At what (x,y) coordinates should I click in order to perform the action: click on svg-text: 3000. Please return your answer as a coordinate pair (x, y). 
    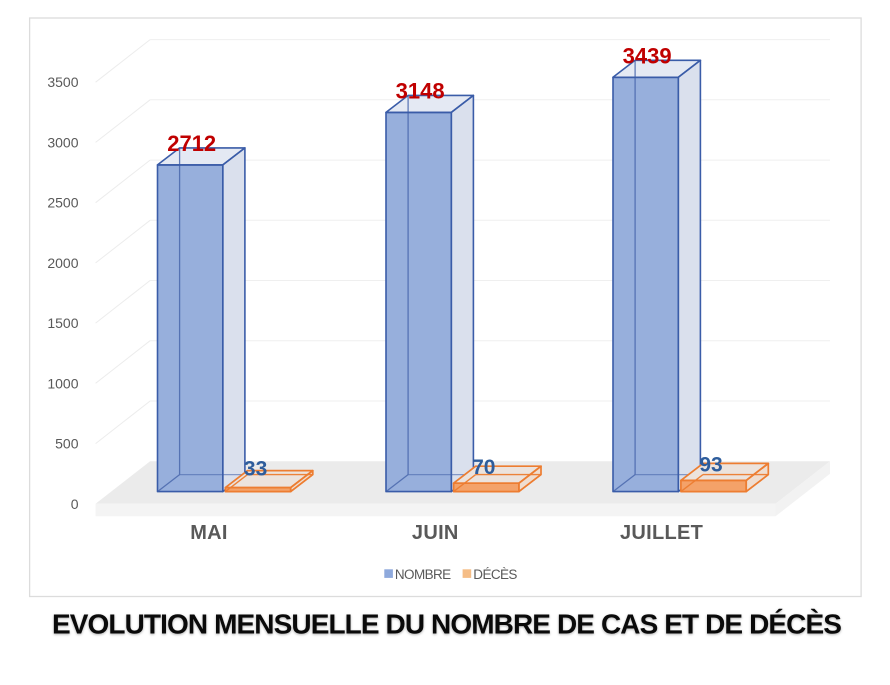
    Looking at the image, I should click on (62, 142).